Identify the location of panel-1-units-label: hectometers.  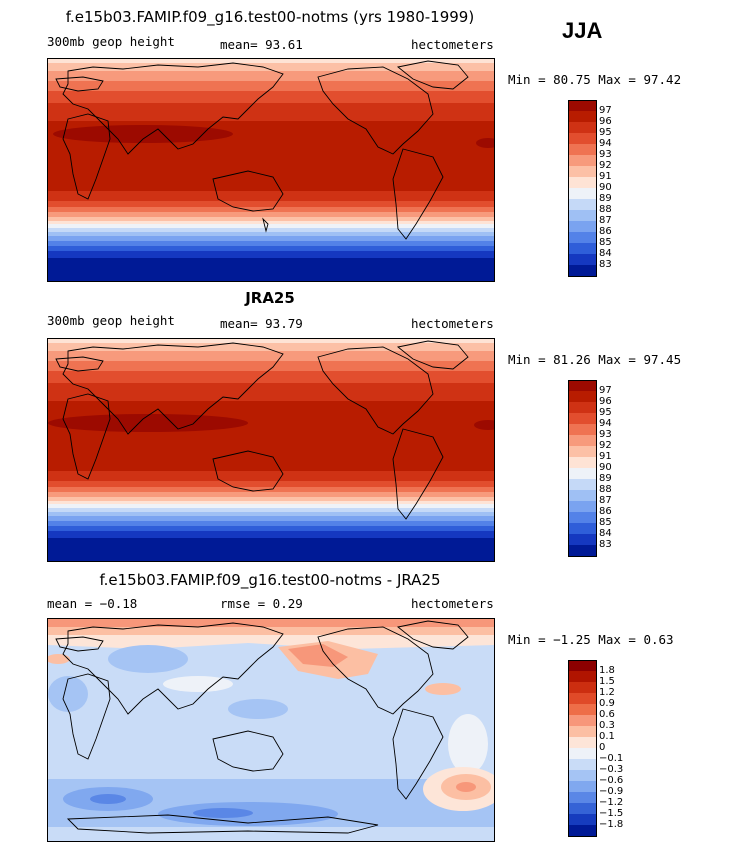
(452, 44).